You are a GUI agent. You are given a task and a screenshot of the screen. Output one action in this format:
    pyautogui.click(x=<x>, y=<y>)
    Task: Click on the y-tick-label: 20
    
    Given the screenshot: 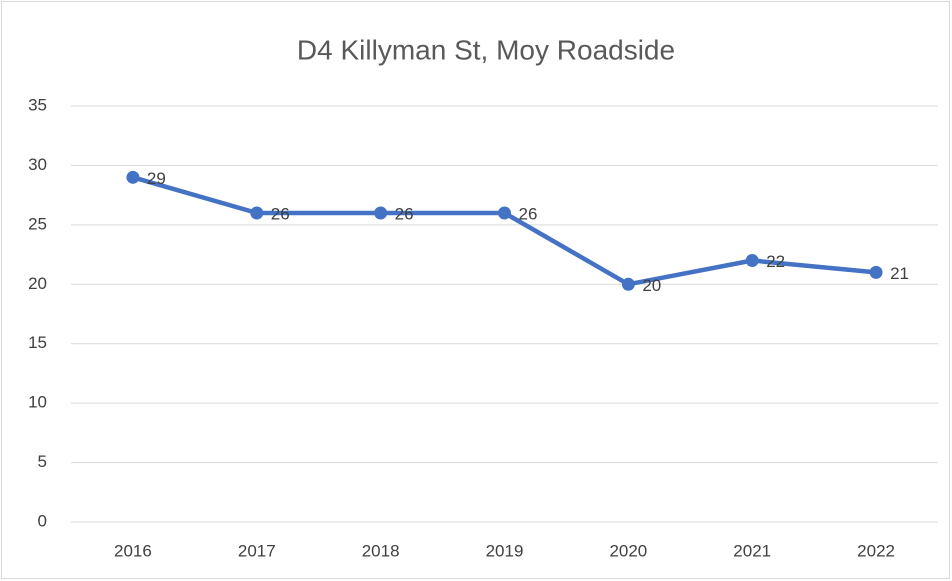 What is the action you would take?
    pyautogui.click(x=37, y=283)
    